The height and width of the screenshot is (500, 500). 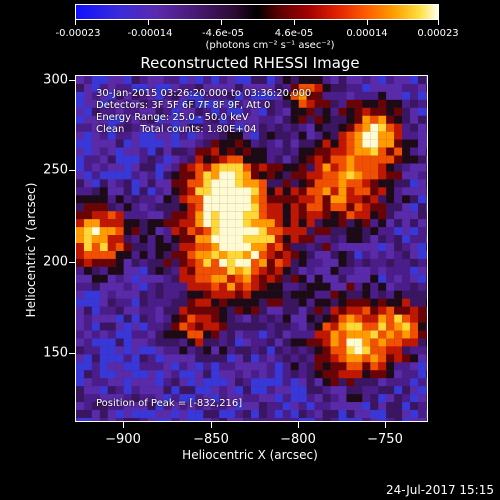 What do you see at coordinates (172, 117) in the screenshot?
I see `energy-range: Energy Range: 25.0 - 50.0 keV` at bounding box center [172, 117].